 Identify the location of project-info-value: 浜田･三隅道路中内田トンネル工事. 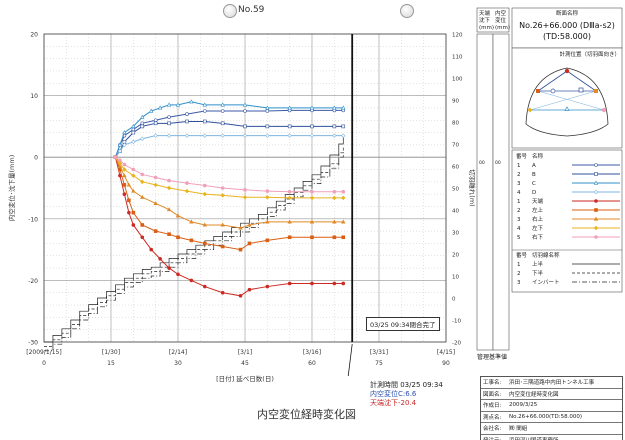
(552, 383).